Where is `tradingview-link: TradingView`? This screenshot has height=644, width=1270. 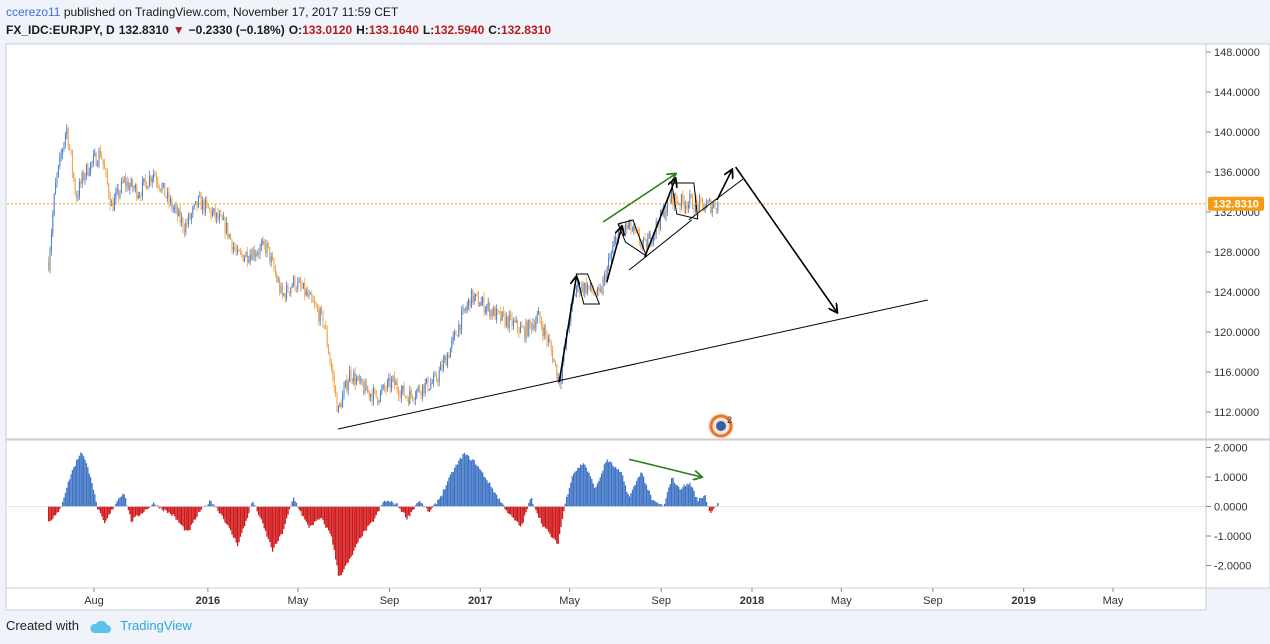 tradingview-link: TradingView is located at coordinates (156, 625).